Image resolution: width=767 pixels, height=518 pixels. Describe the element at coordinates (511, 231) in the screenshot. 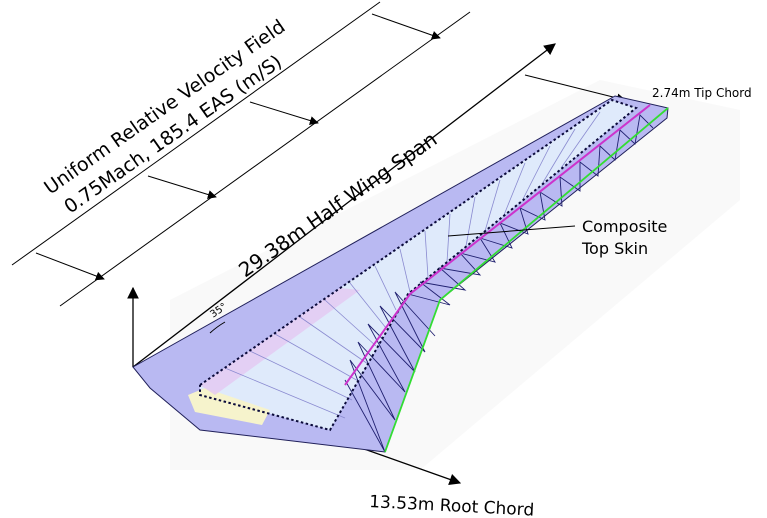

I see `skin-leader-line` at that location.